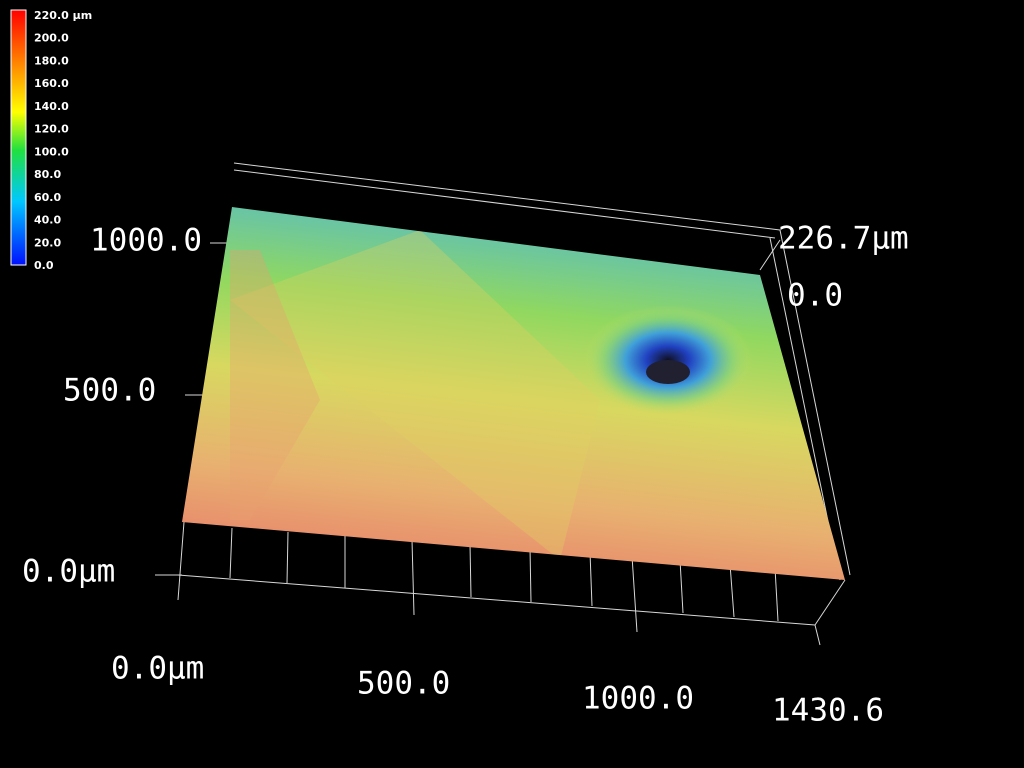  What do you see at coordinates (638, 699) in the screenshot?
I see `x-tick-label: 1000.0` at bounding box center [638, 699].